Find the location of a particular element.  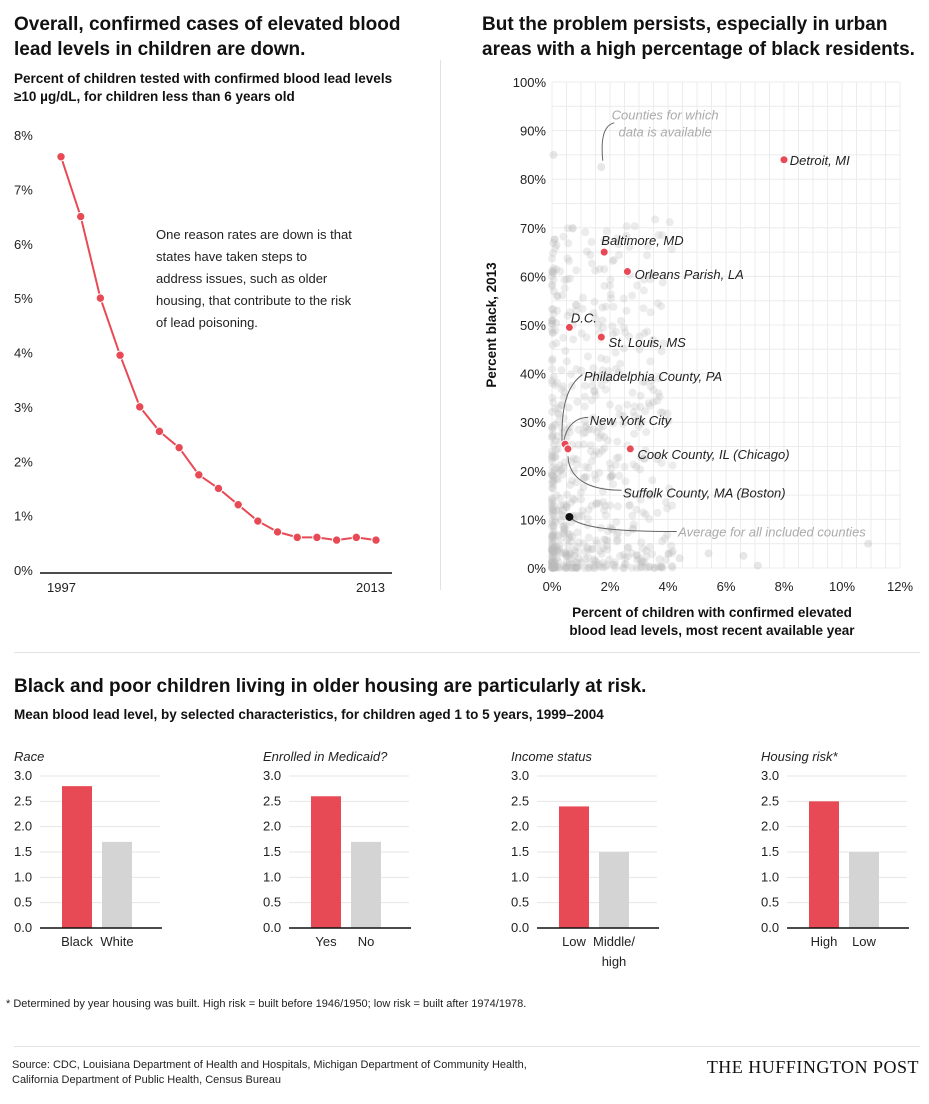

x-tick-label: 2013 is located at coordinates (370, 587).